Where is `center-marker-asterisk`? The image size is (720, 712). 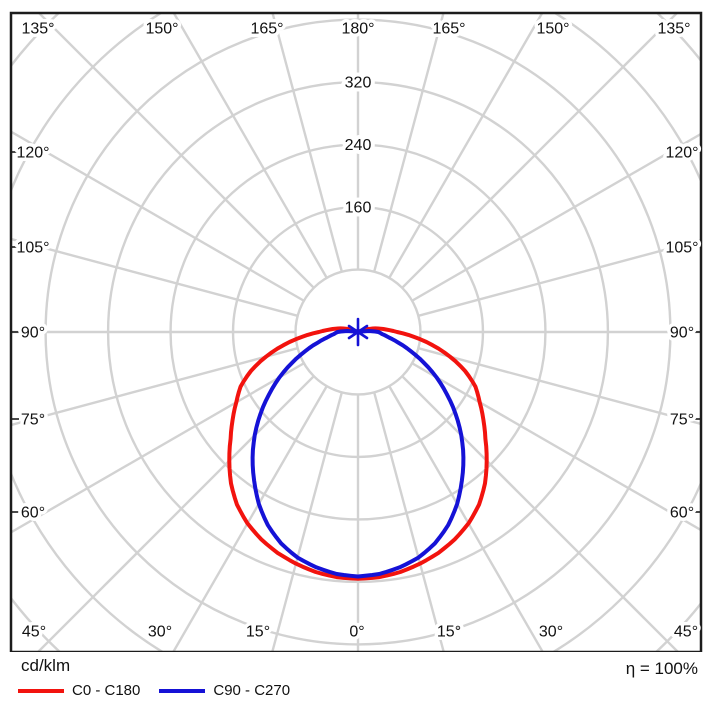
center-marker-asterisk is located at coordinates (358, 332).